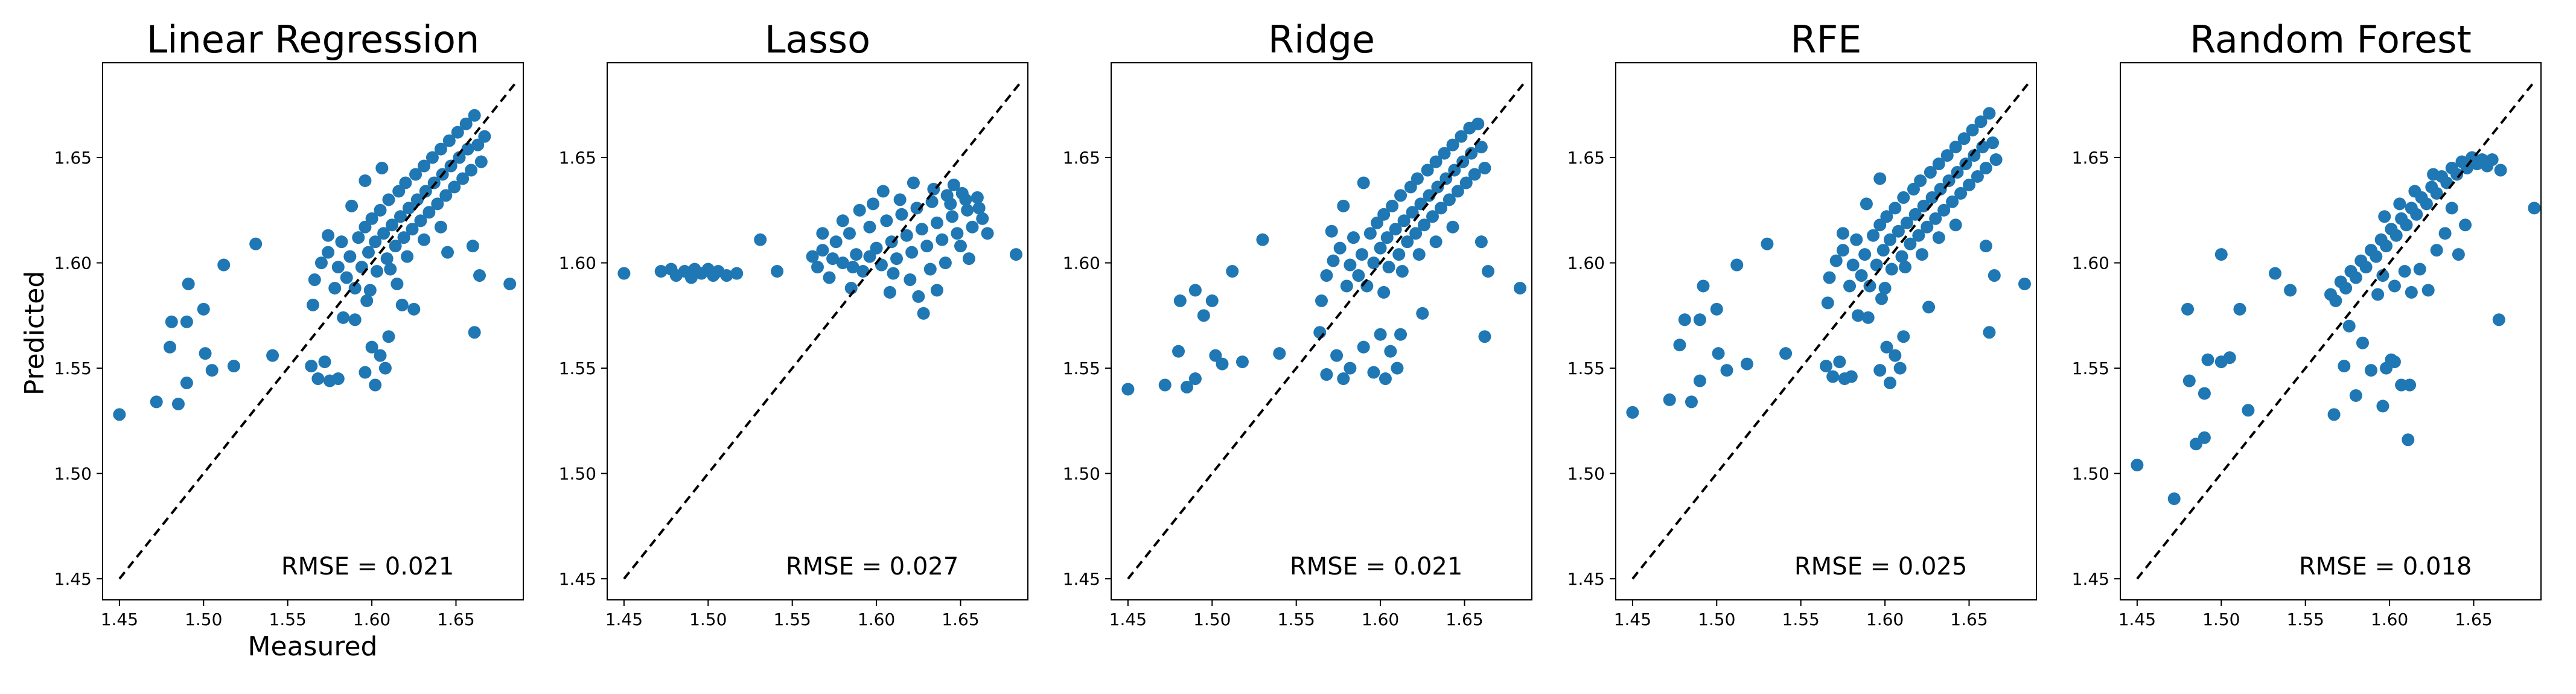 The width and height of the screenshot is (2576, 694). I want to click on y-tick-label: 1.45, so click(2090, 579).